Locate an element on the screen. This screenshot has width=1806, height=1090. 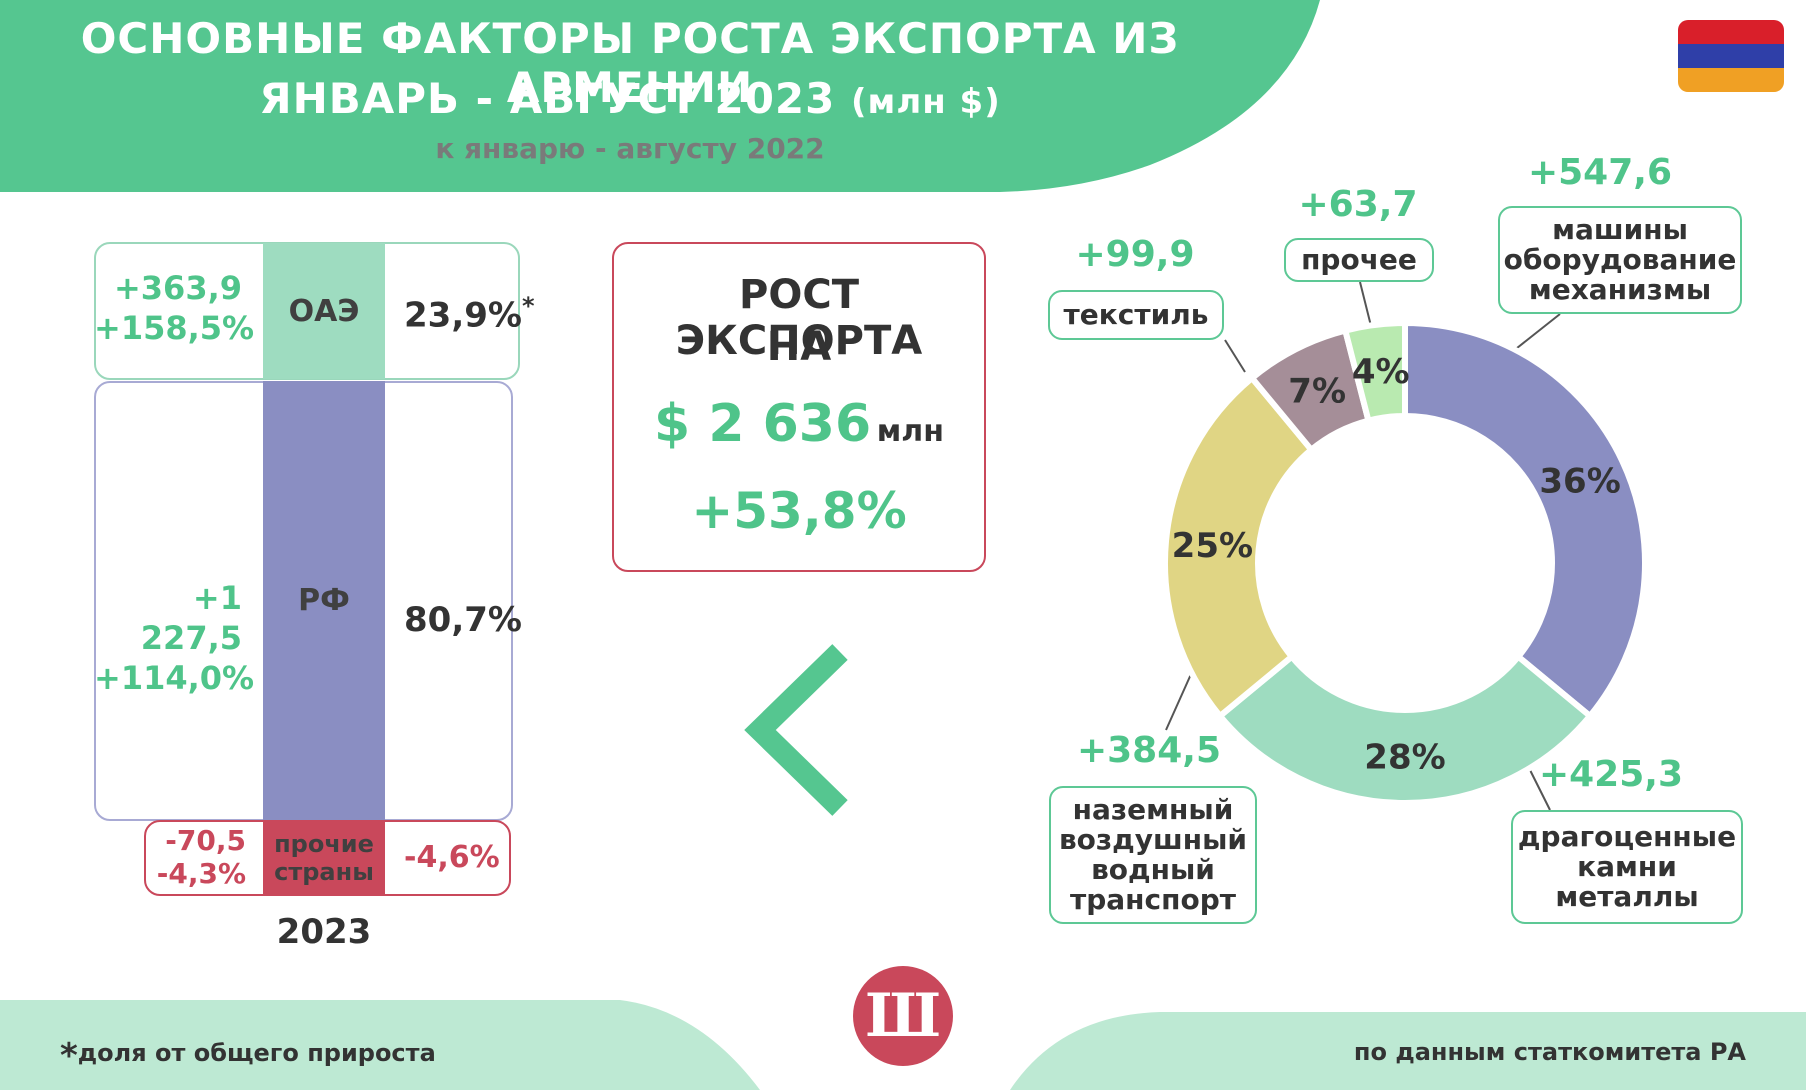
growth-title: РОСТ ЭКСПОРТА is located at coordinates (799, 318).